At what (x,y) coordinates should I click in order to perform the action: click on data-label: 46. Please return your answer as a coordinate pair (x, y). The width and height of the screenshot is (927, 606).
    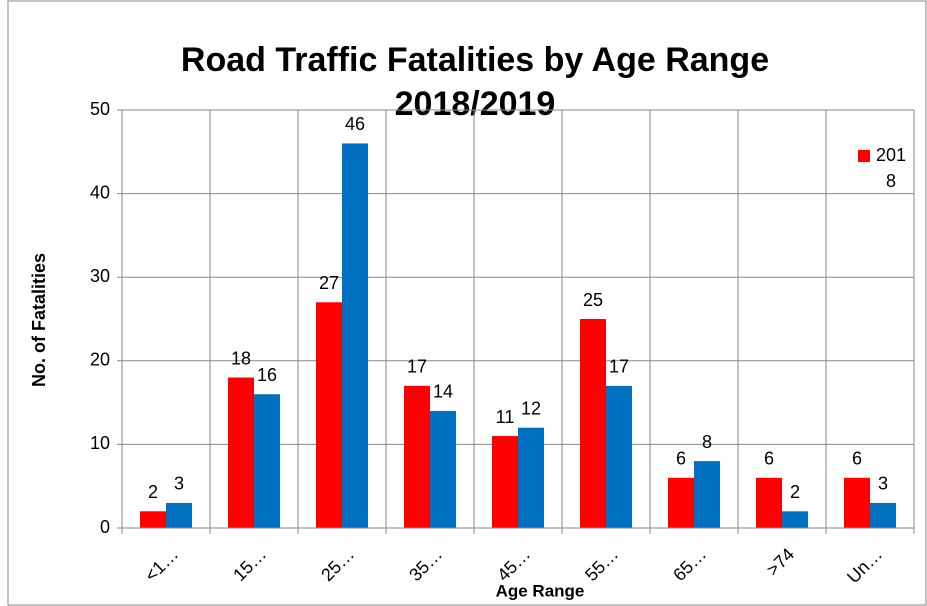
    Looking at the image, I should click on (355, 124).